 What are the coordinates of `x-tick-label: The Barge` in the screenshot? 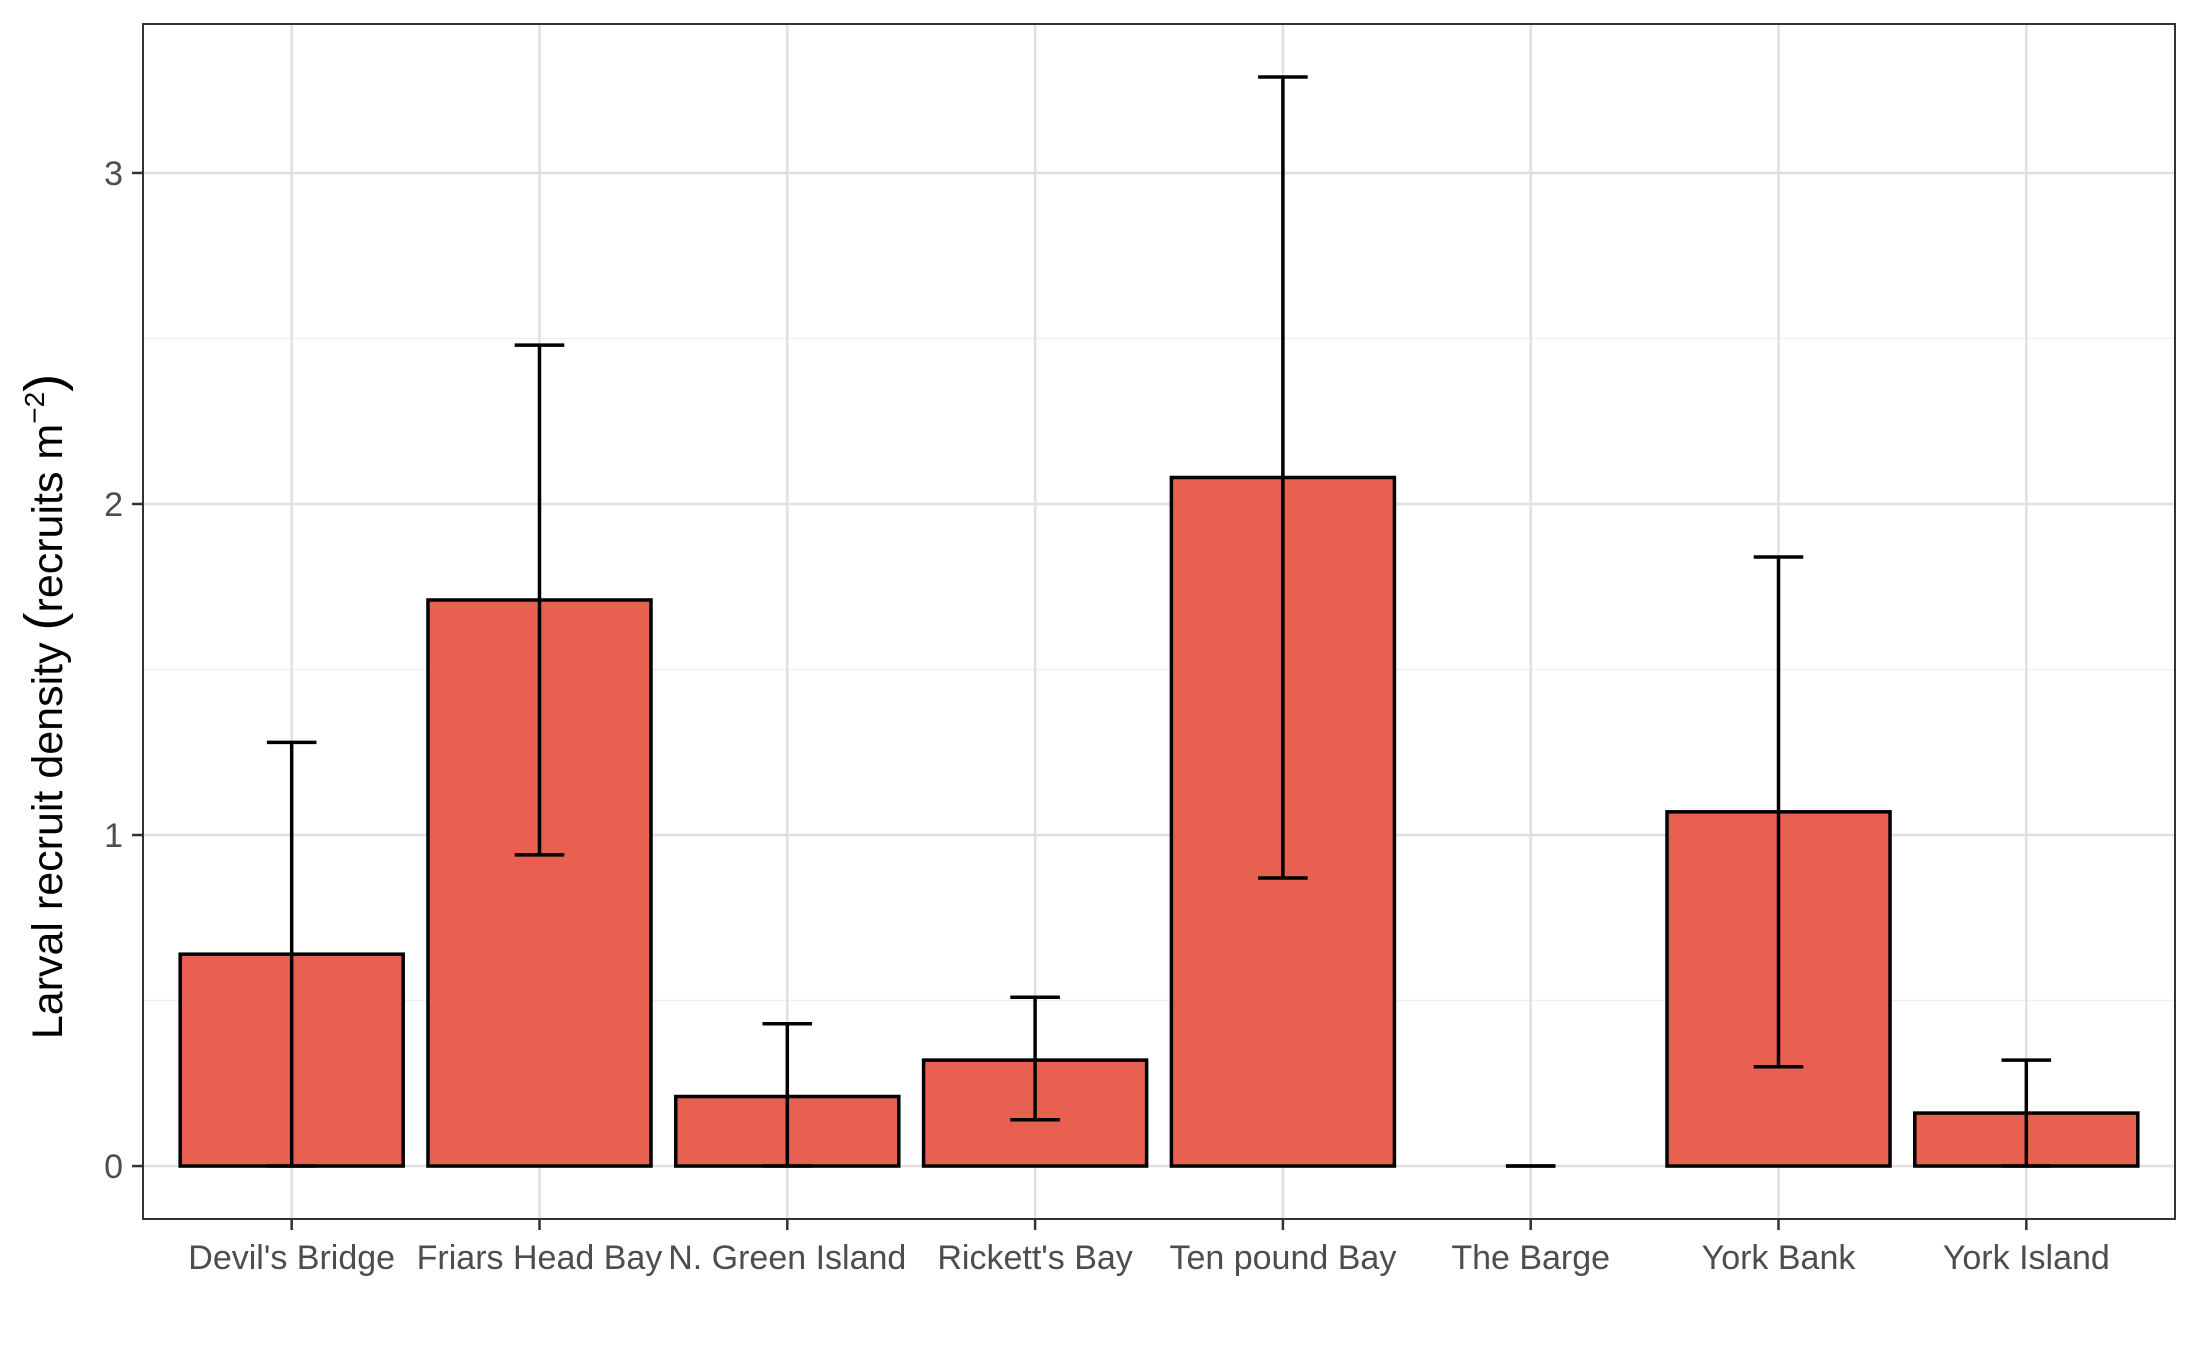 It's located at (1530, 1258).